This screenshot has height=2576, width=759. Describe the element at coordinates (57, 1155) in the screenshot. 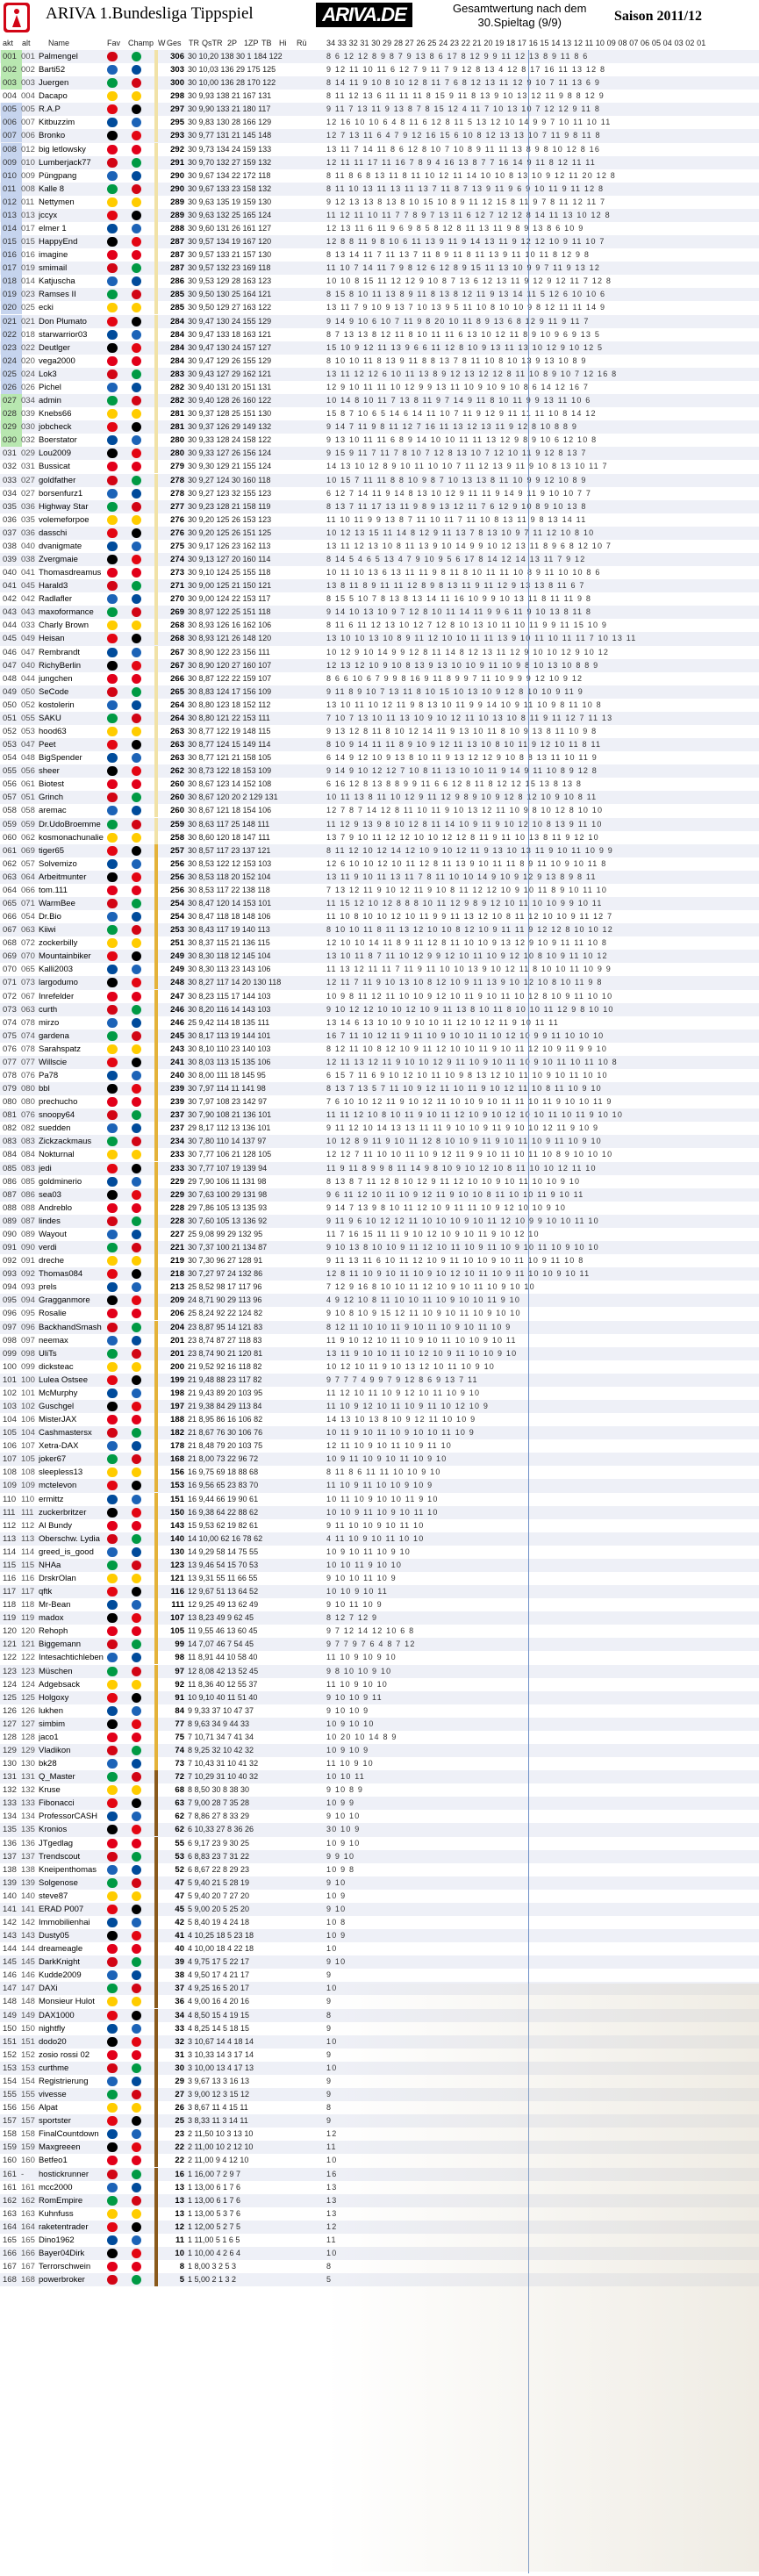

I see `player-name-link: Nokturnal` at that location.